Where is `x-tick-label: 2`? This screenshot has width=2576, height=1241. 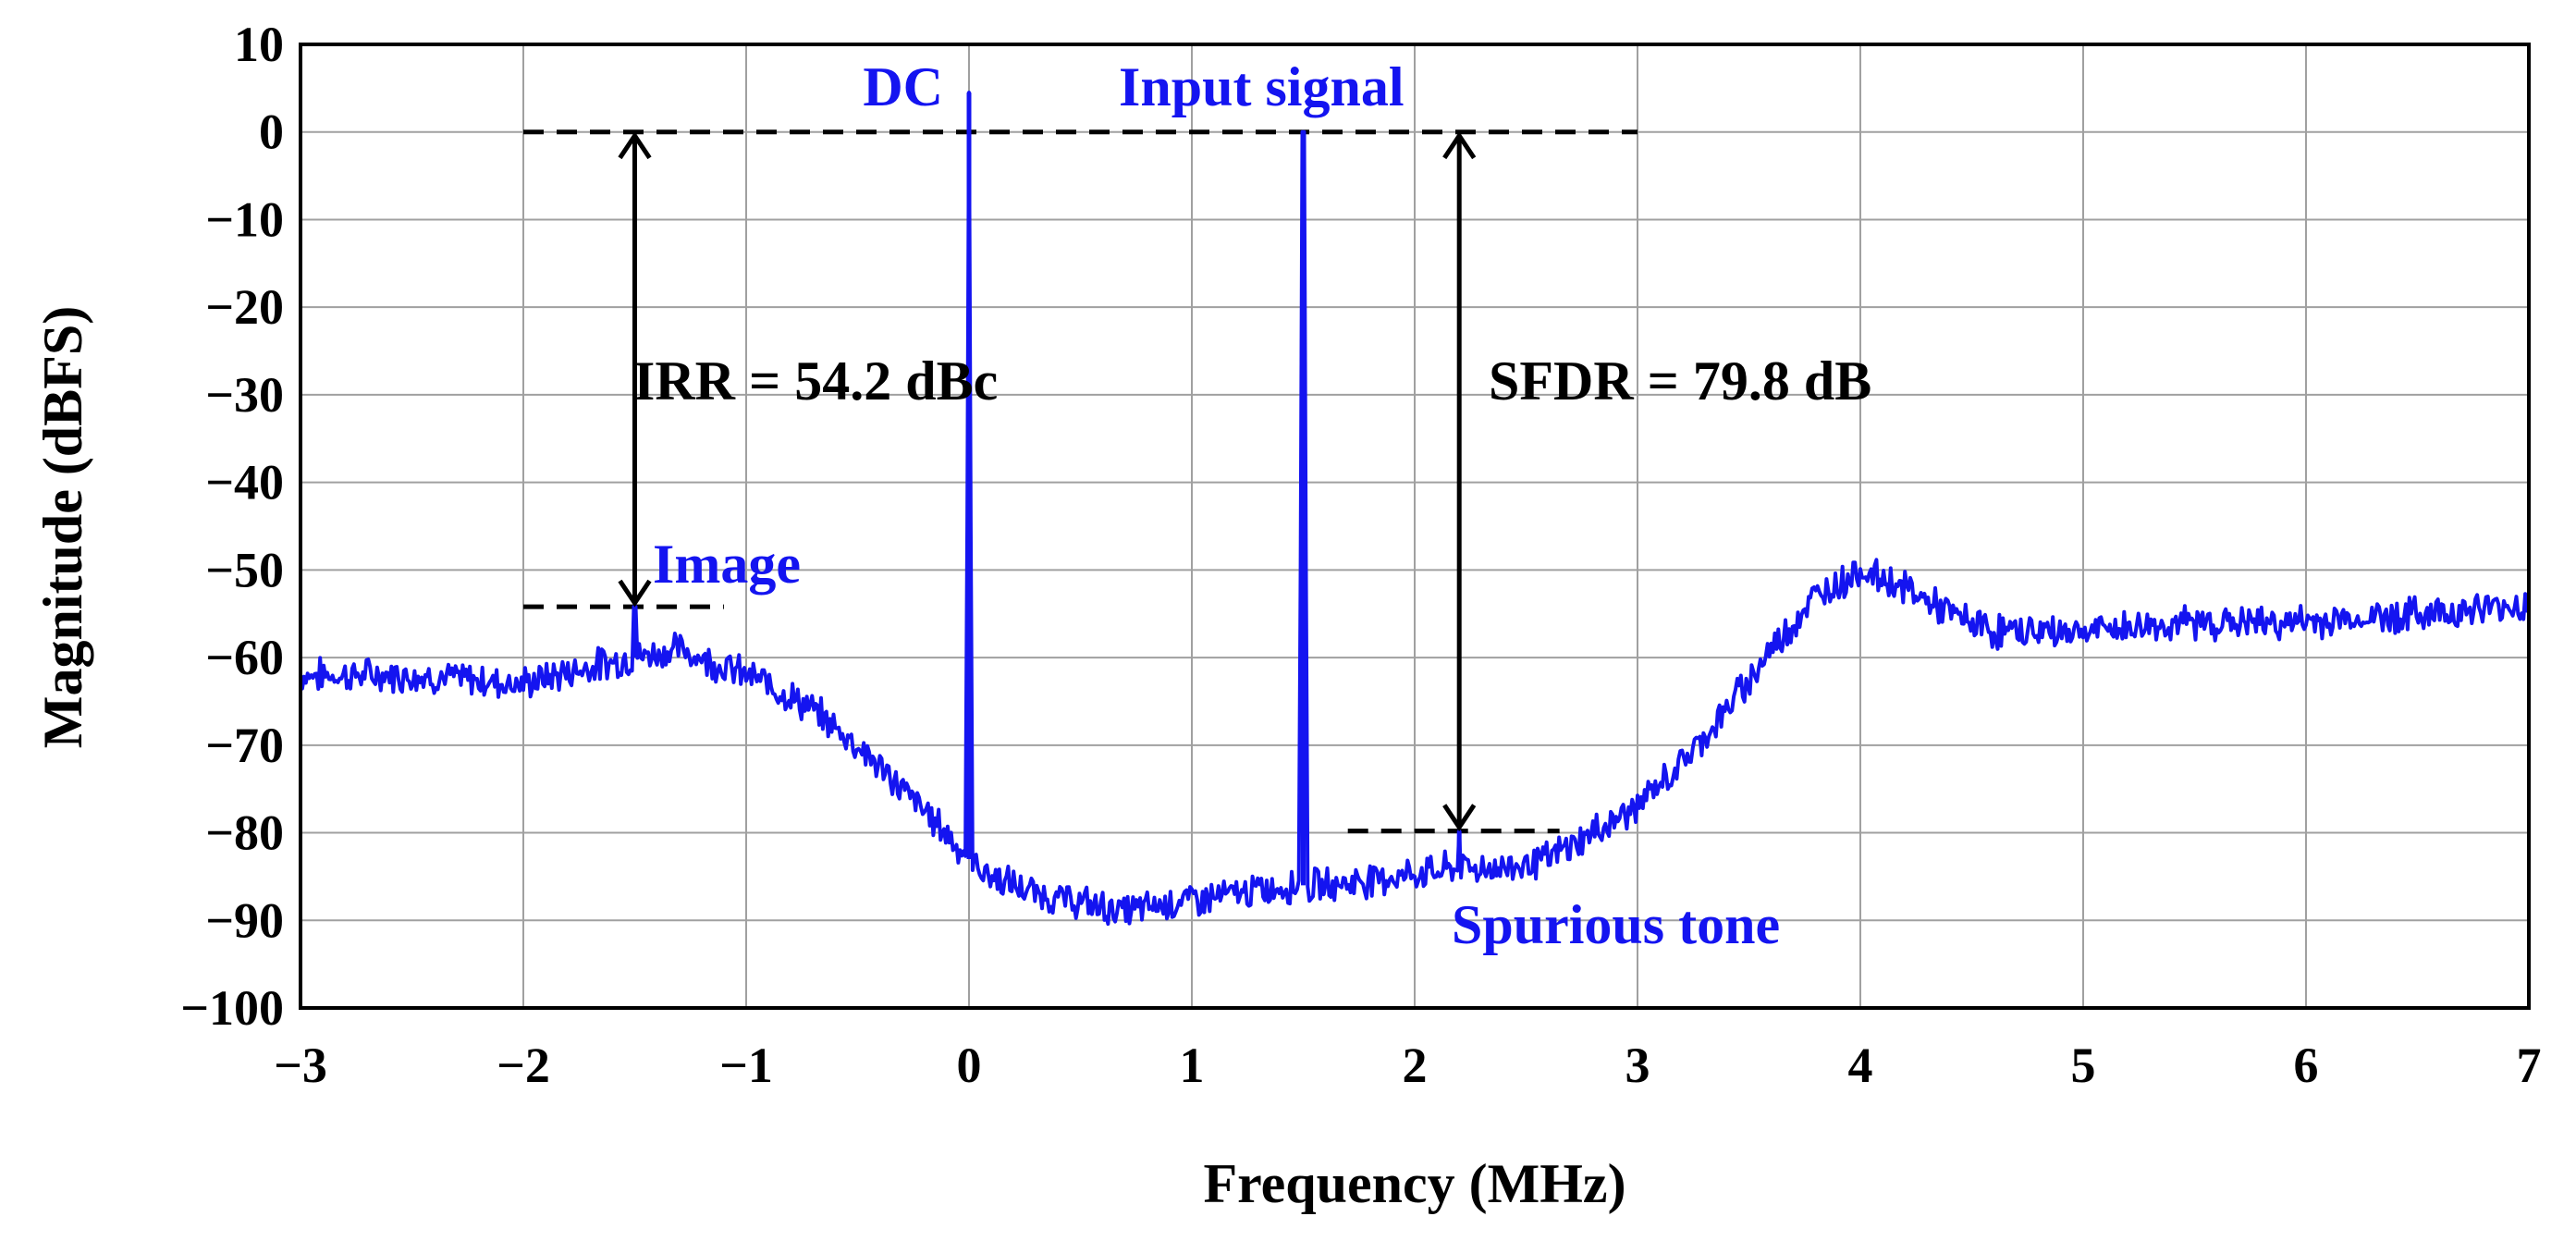 x-tick-label: 2 is located at coordinates (1415, 1065).